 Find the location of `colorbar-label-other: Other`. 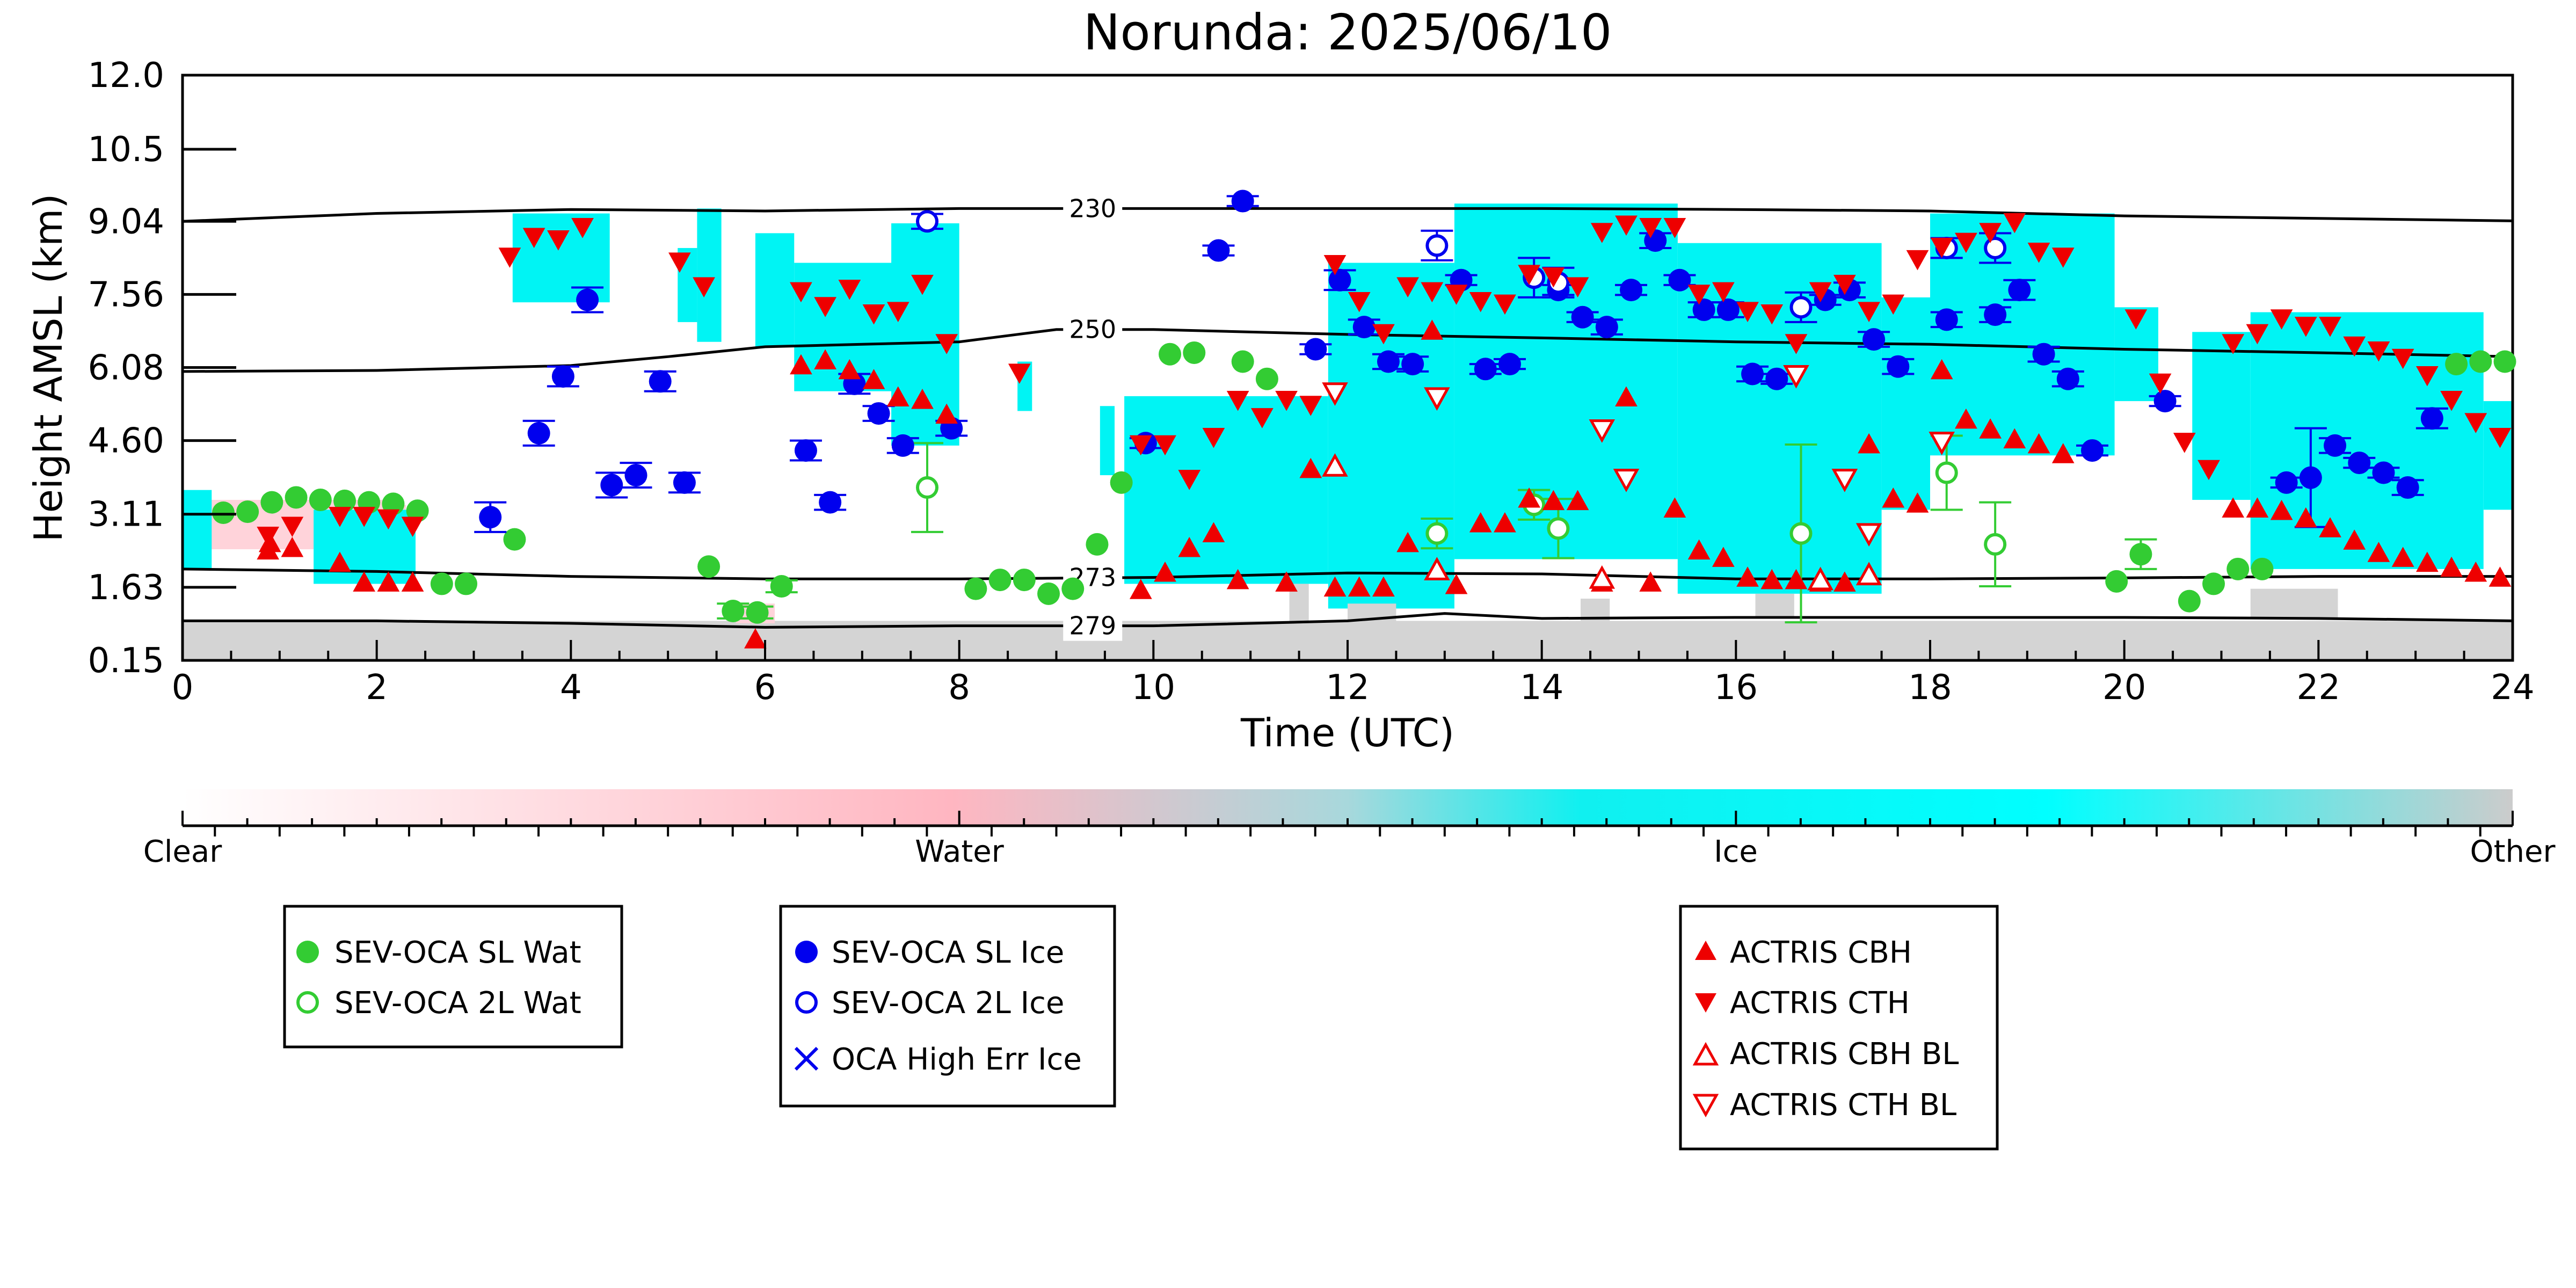

colorbar-label-other: Other is located at coordinates (2513, 851).